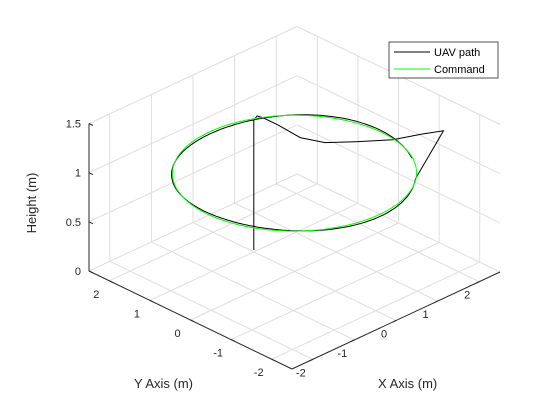 The width and height of the screenshot is (560, 420). Describe the element at coordinates (73, 125) in the screenshot. I see `z-tick-label: 1.5` at that location.